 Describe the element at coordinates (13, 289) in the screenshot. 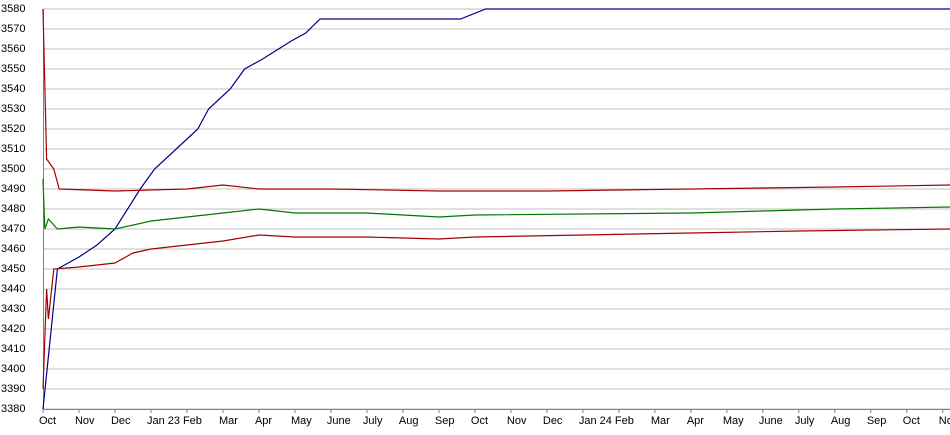

I see `y-tick-label: 3440` at that location.